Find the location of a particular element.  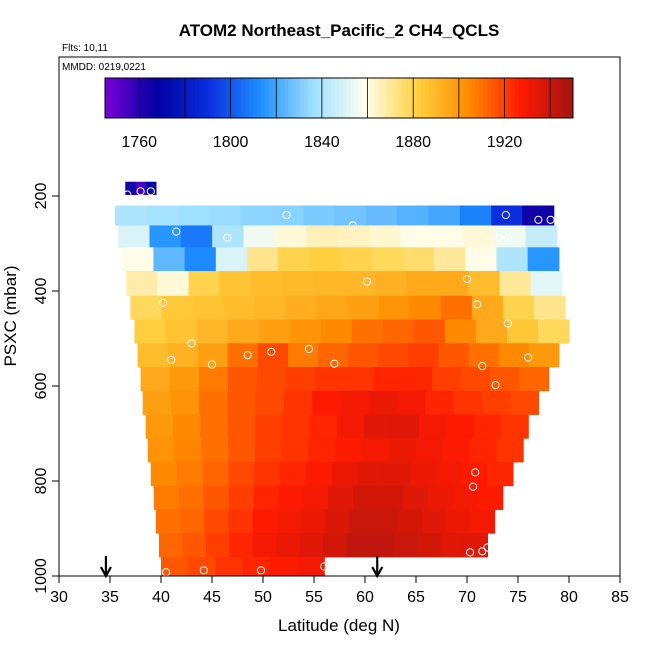

x-axis: 30 35 40 45 50 55 60 65 70 75 80 85 is located at coordinates (339, 591).